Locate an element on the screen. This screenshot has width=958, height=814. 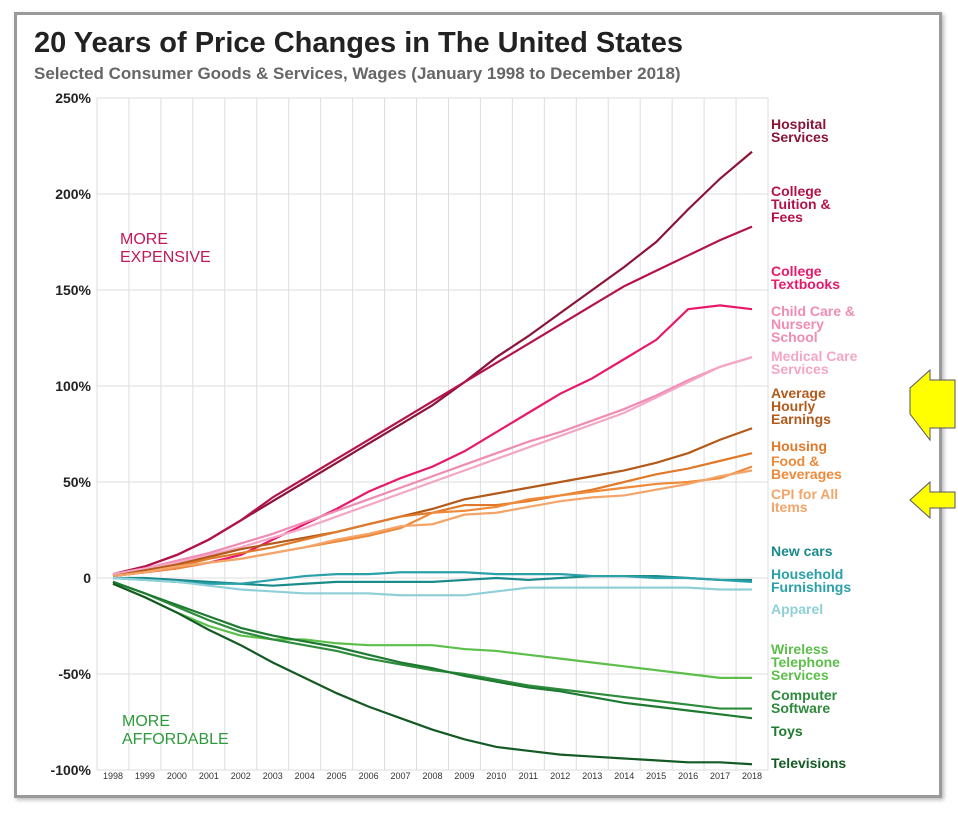
y-tick-label: -50% is located at coordinates (74, 674).